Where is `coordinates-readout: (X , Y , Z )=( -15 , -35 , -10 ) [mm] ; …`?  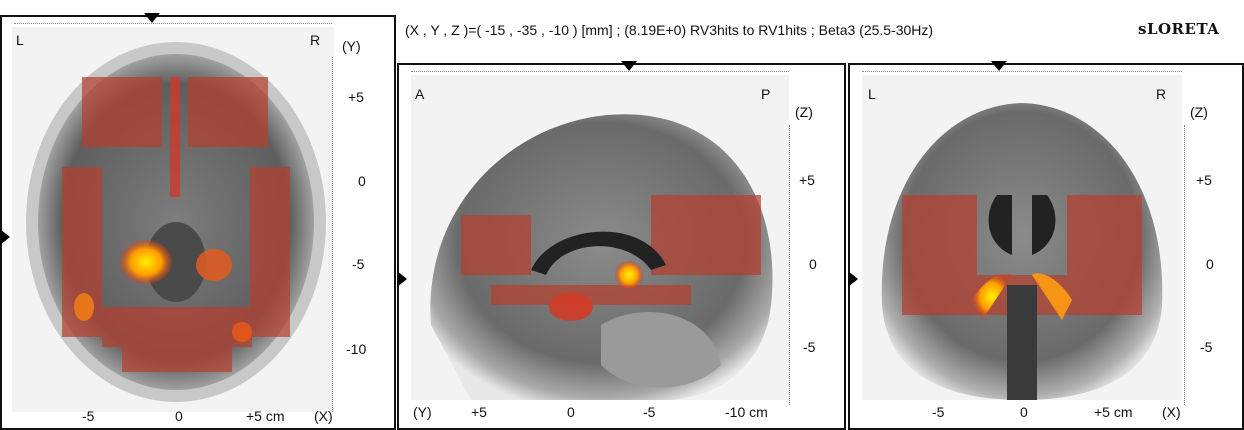 coordinates-readout: (X , Y , Z )=( -15 , -35 , -10 ) [mm] ; … is located at coordinates (669, 30).